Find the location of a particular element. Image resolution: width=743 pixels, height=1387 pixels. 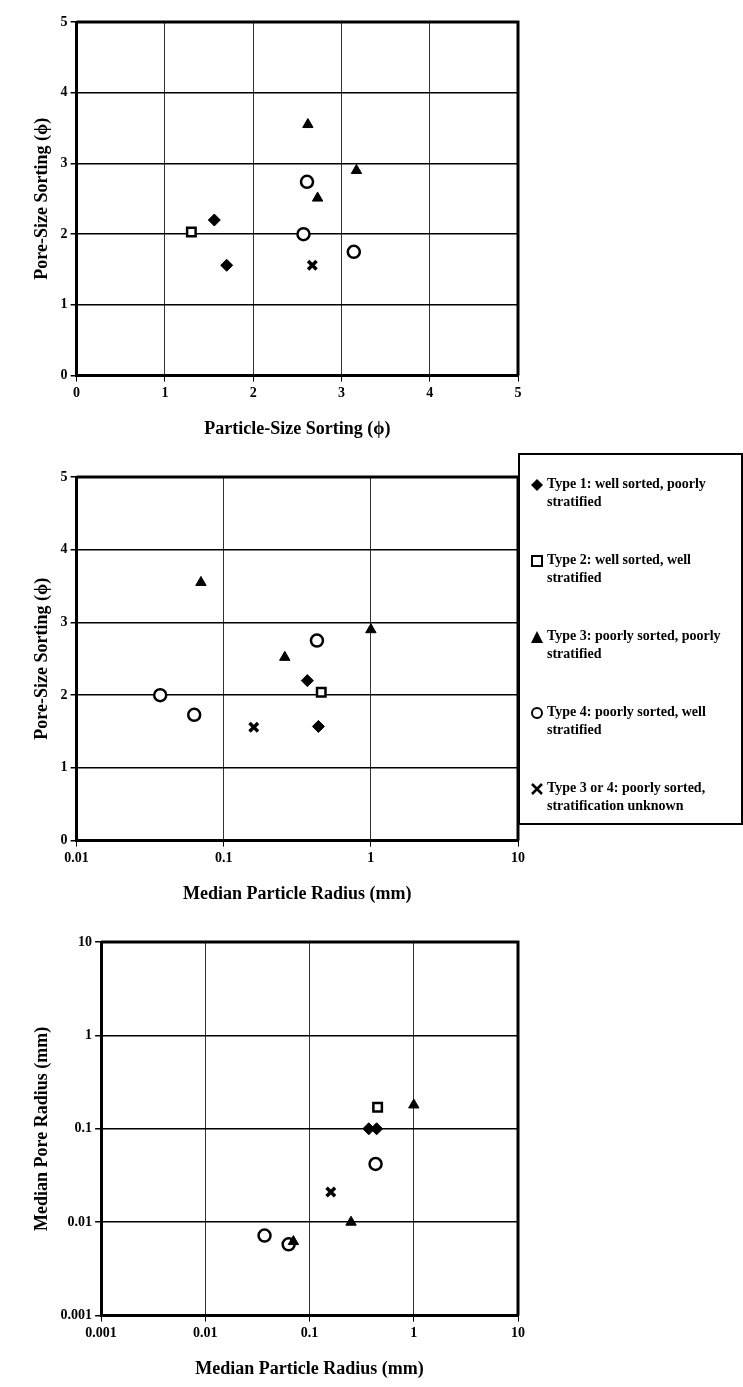

x-tick-label: 0.01 is located at coordinates (205, 1332).